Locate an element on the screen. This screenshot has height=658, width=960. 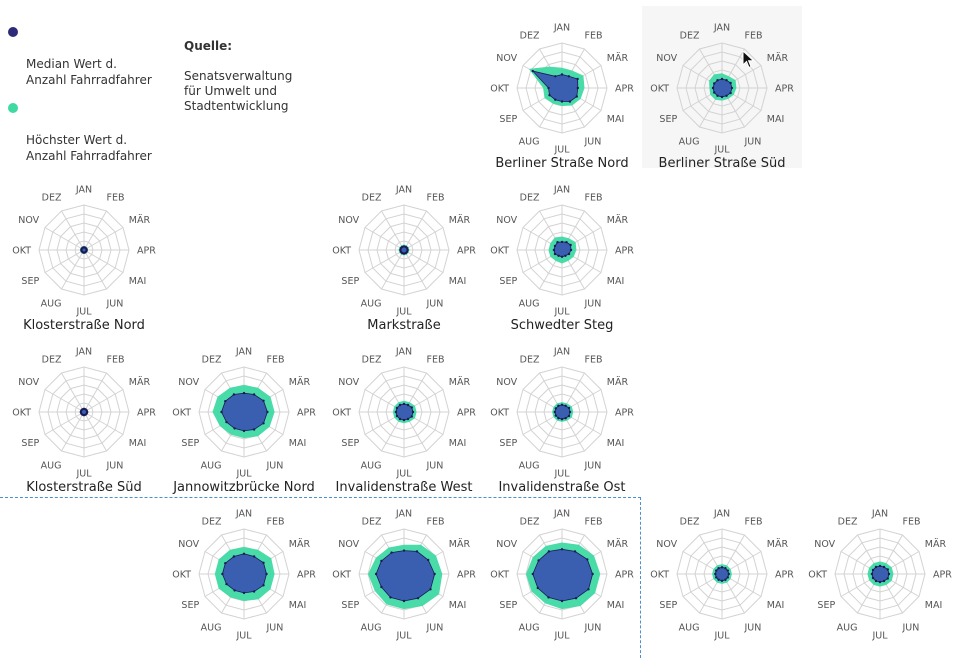
radar-chart-title: Berliner Straße Nord is located at coordinates (562, 163).